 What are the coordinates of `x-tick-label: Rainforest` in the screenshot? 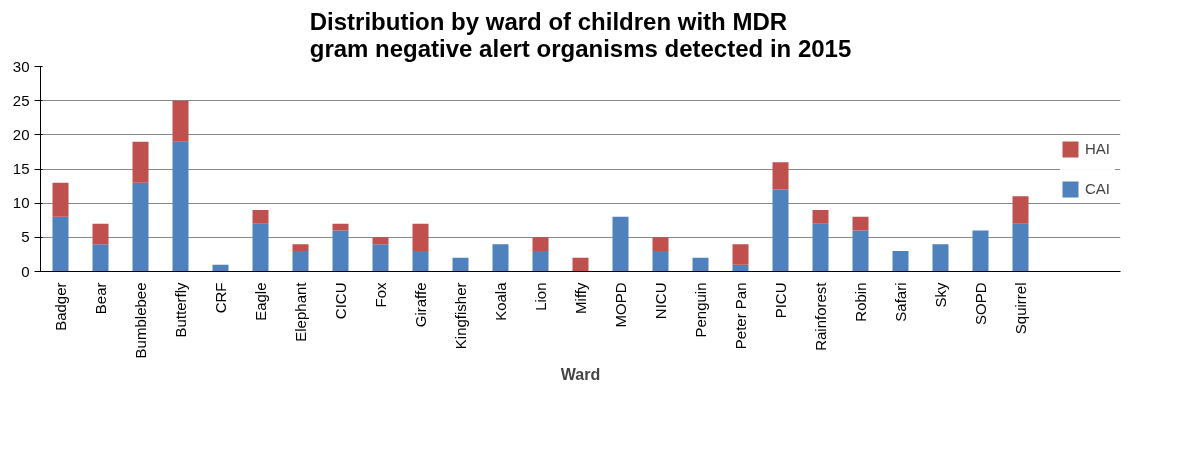 It's located at (820, 316).